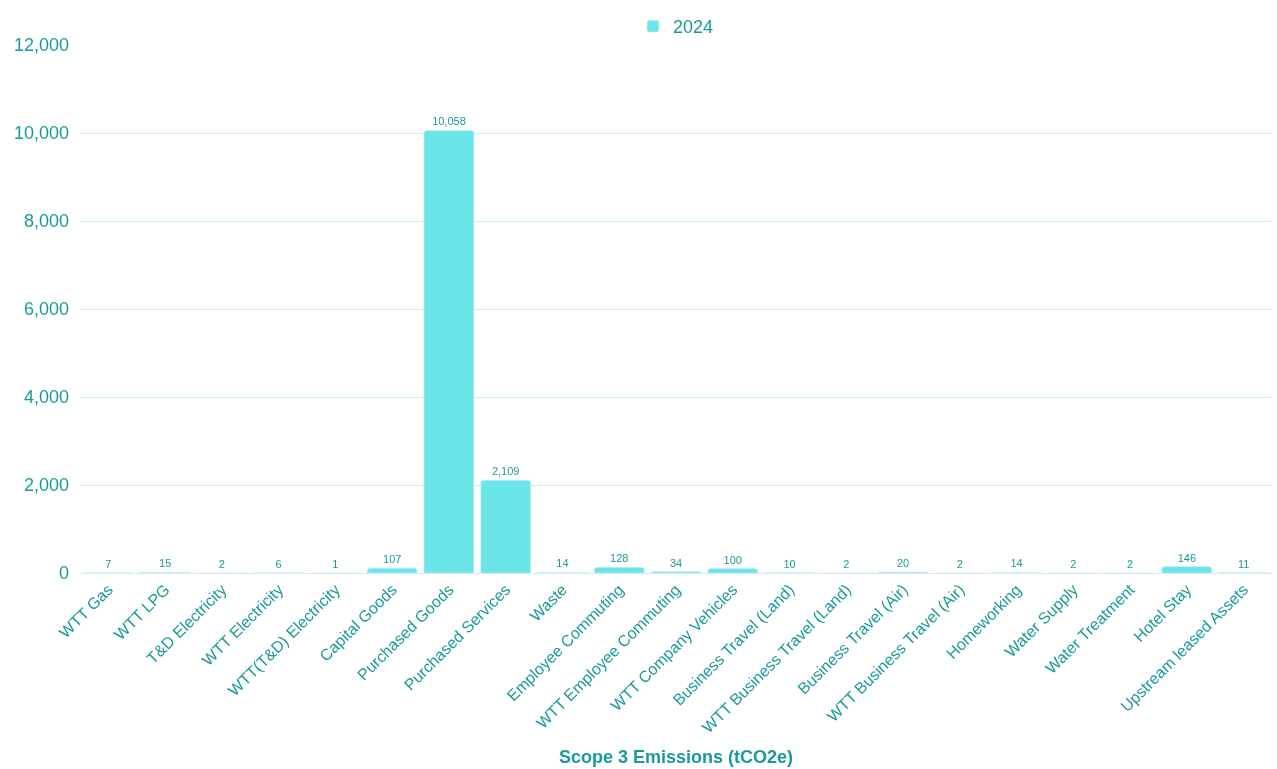  I want to click on data-label: 128, so click(619, 558).